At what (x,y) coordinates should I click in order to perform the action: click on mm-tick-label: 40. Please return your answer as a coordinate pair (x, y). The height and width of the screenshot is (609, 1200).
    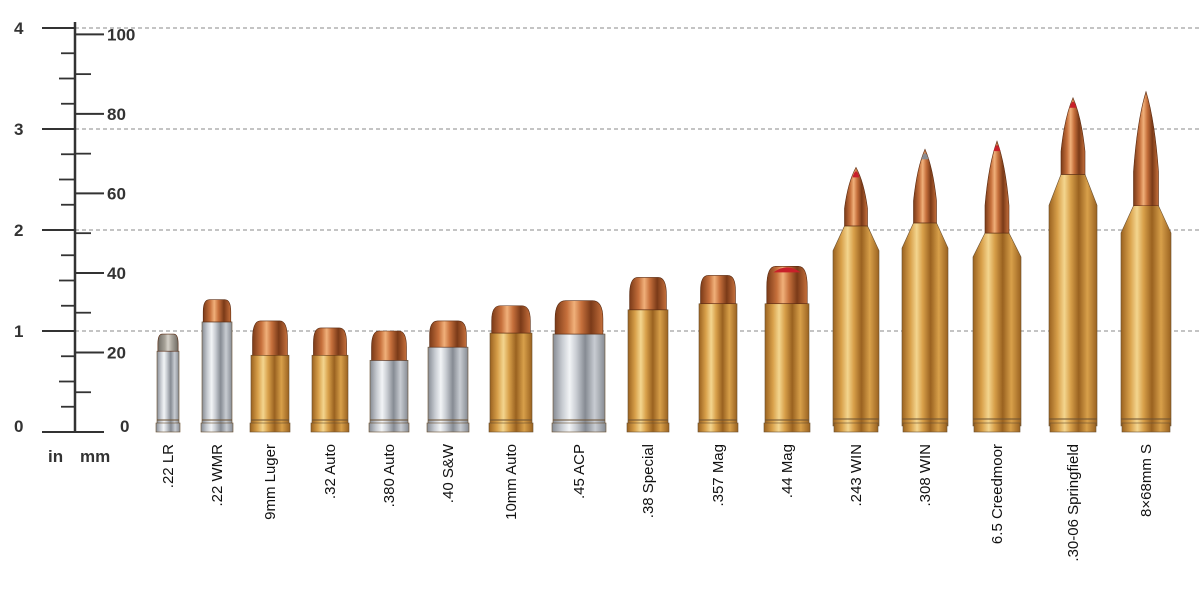
    Looking at the image, I should click on (116, 273).